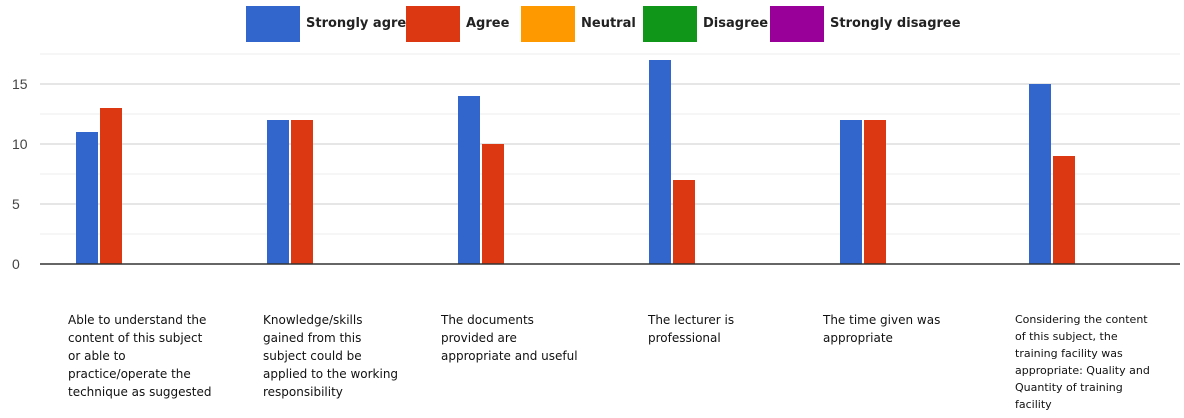 The height and width of the screenshot is (418, 1184). Describe the element at coordinates (360, 23) in the screenshot. I see `legend-label: Strongly agree` at that location.